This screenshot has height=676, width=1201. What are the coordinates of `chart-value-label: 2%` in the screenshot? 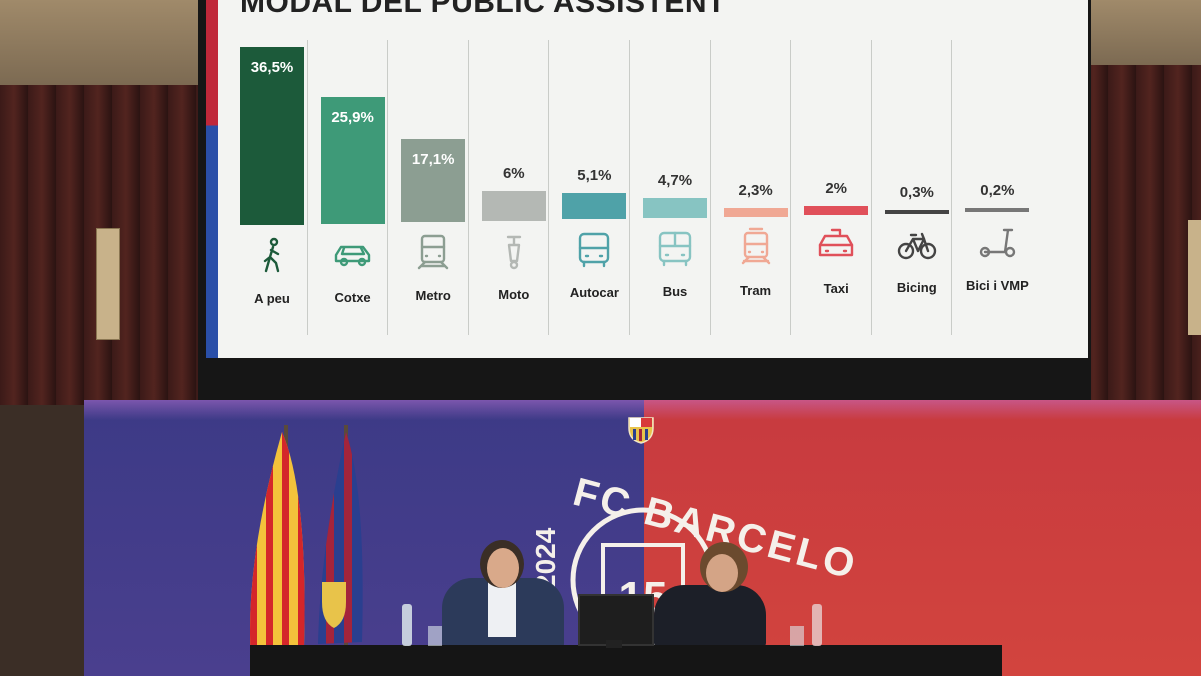 It's located at (836, 189).